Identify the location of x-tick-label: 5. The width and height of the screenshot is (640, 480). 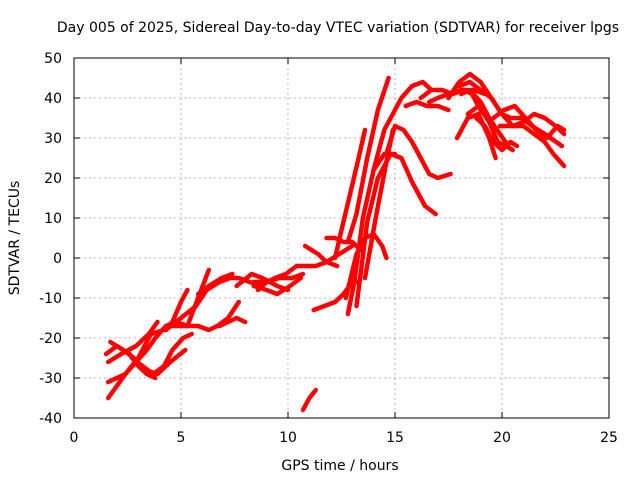
(181, 438).